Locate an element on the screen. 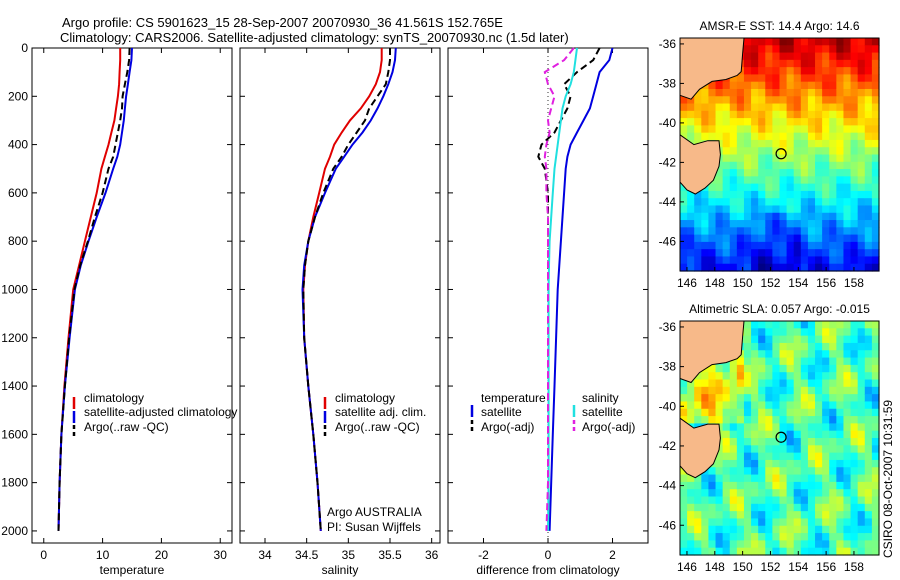 Image resolution: width=900 pixels, height=580 pixels. map-x-tick-label: 146 is located at coordinates (687, 283).